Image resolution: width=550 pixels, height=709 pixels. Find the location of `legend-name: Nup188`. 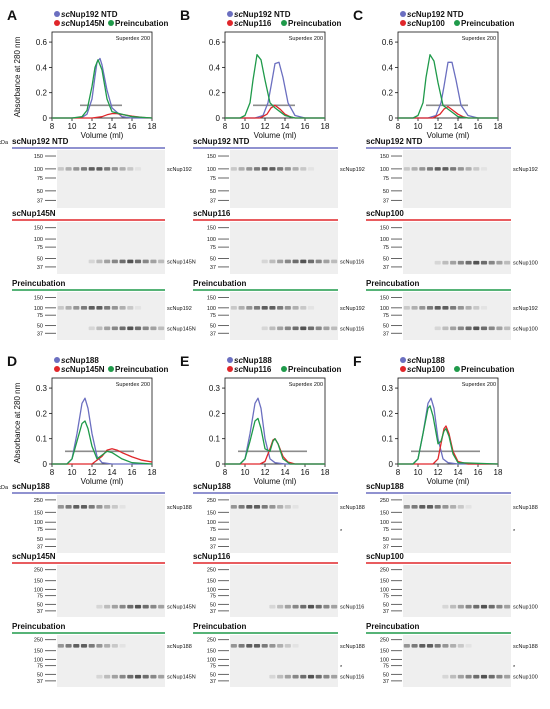

legend-name: Nup188 is located at coordinates (84, 360).